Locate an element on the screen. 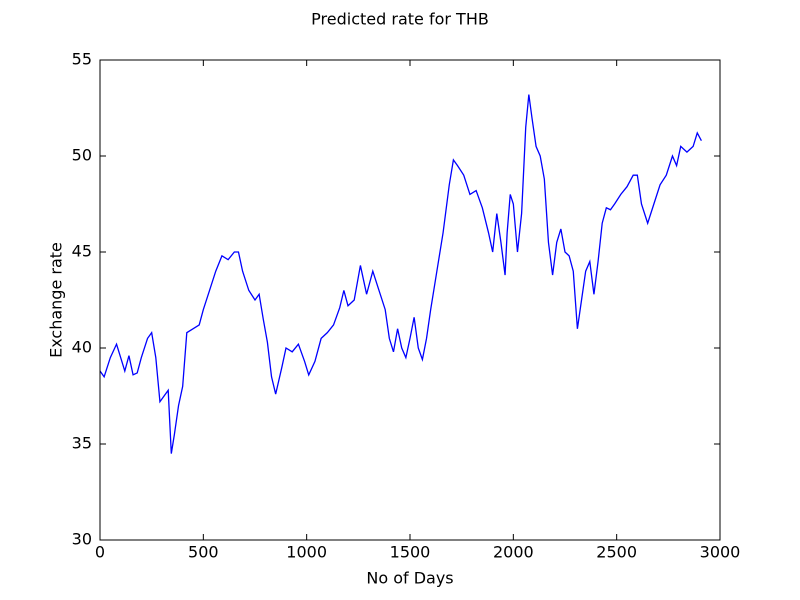 The image size is (800, 600). chart-title: Predicted rate for THB is located at coordinates (400, 19).